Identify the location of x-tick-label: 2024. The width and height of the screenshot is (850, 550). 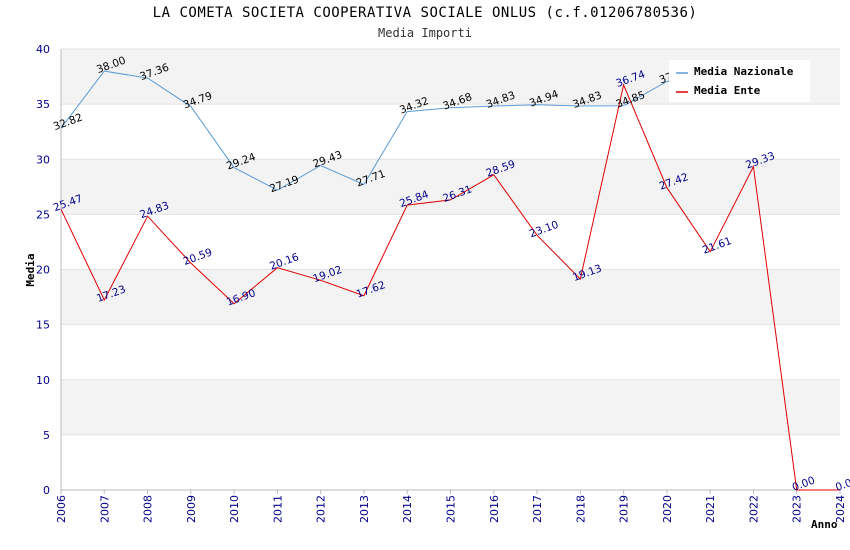
(840, 509).